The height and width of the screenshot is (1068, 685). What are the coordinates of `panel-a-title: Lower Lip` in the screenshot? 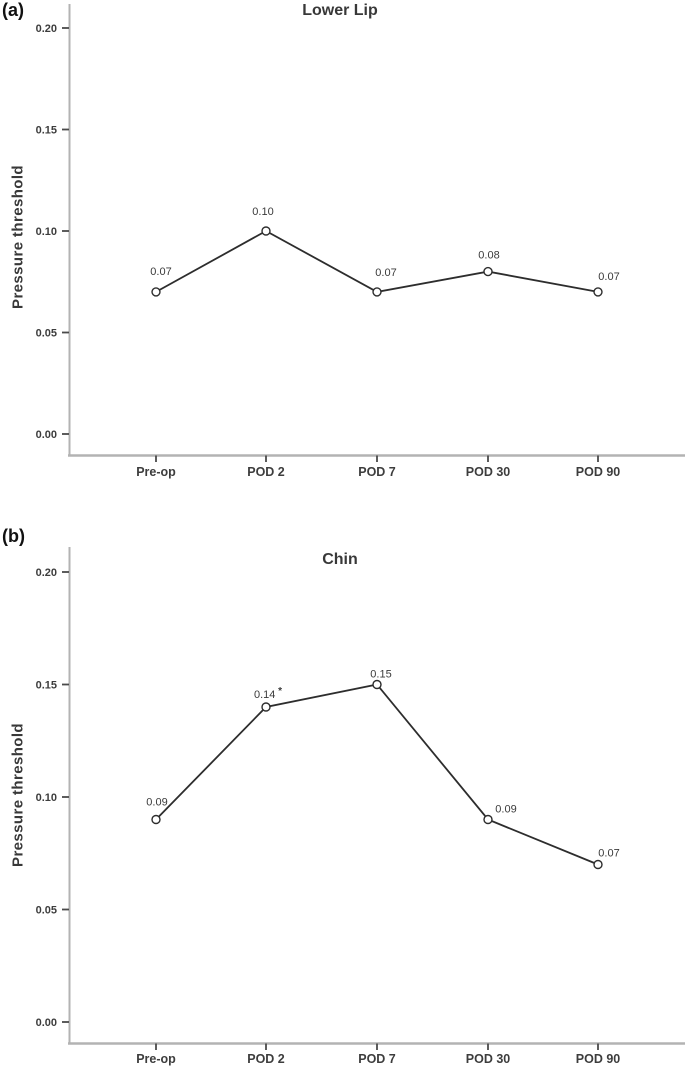 It's located at (340, 10).